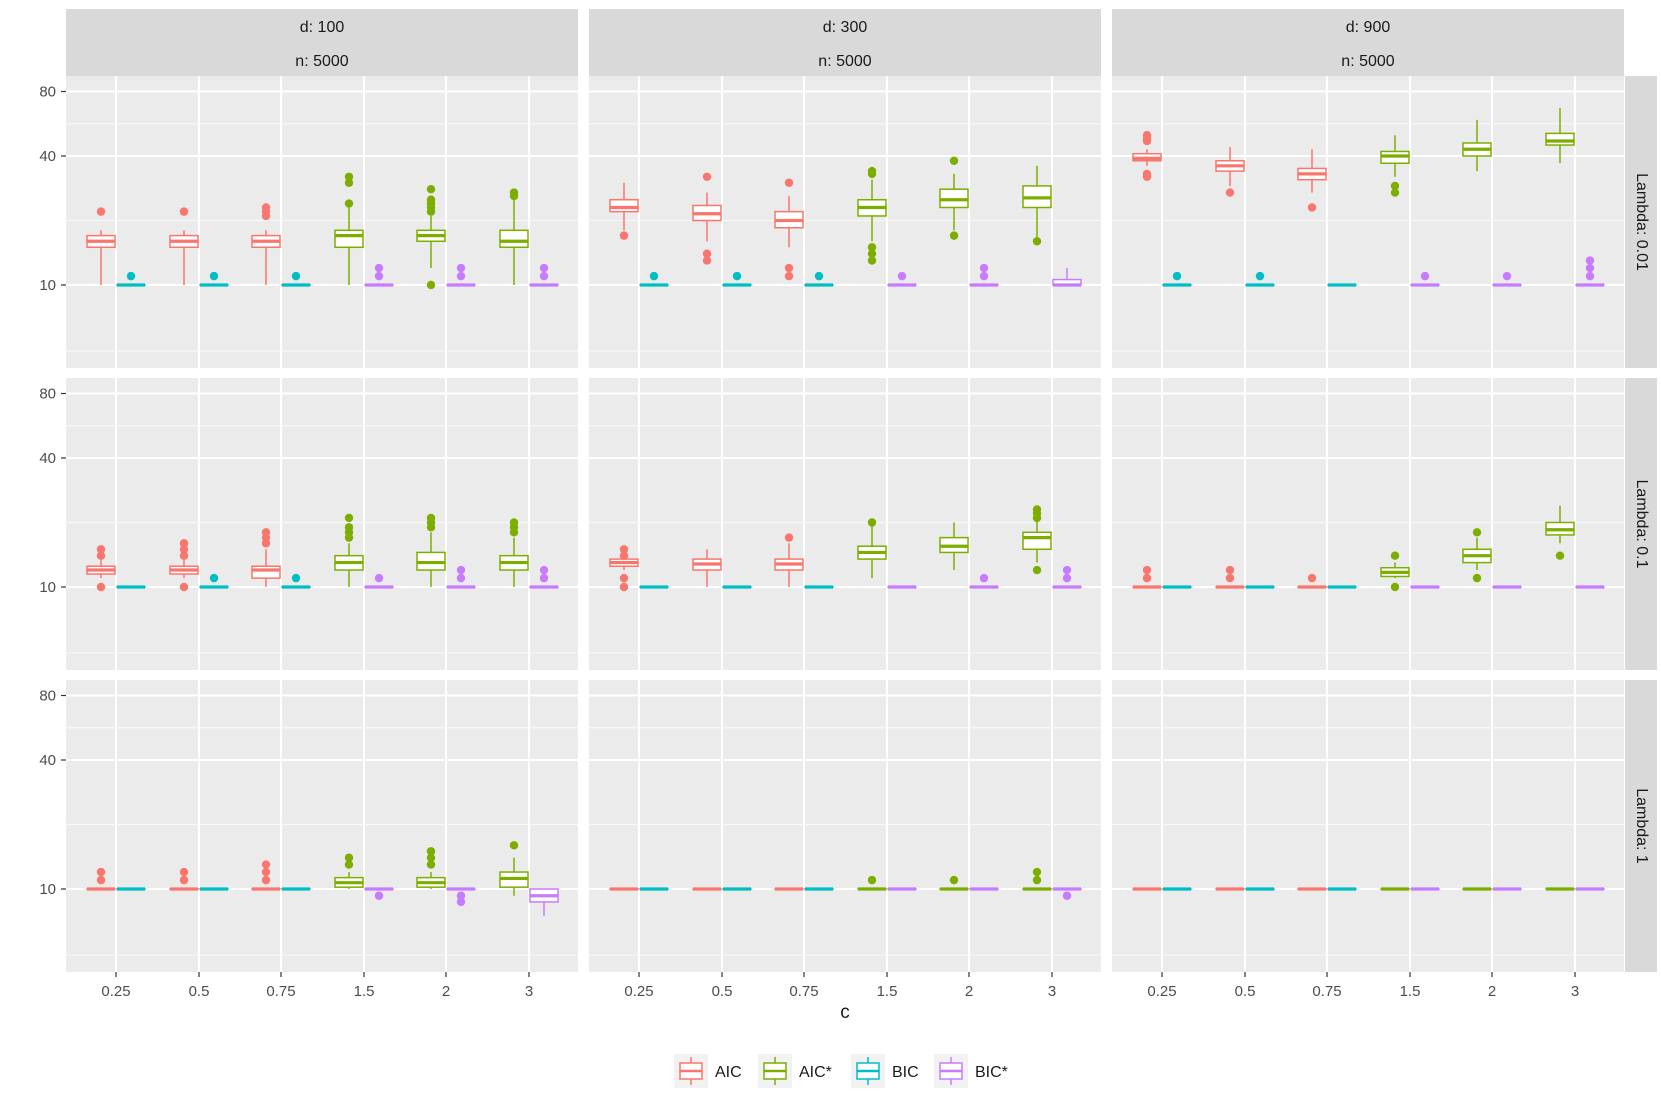 The width and height of the screenshot is (1661, 1106). What do you see at coordinates (905, 1072) in the screenshot?
I see `legend-label: BIC` at bounding box center [905, 1072].